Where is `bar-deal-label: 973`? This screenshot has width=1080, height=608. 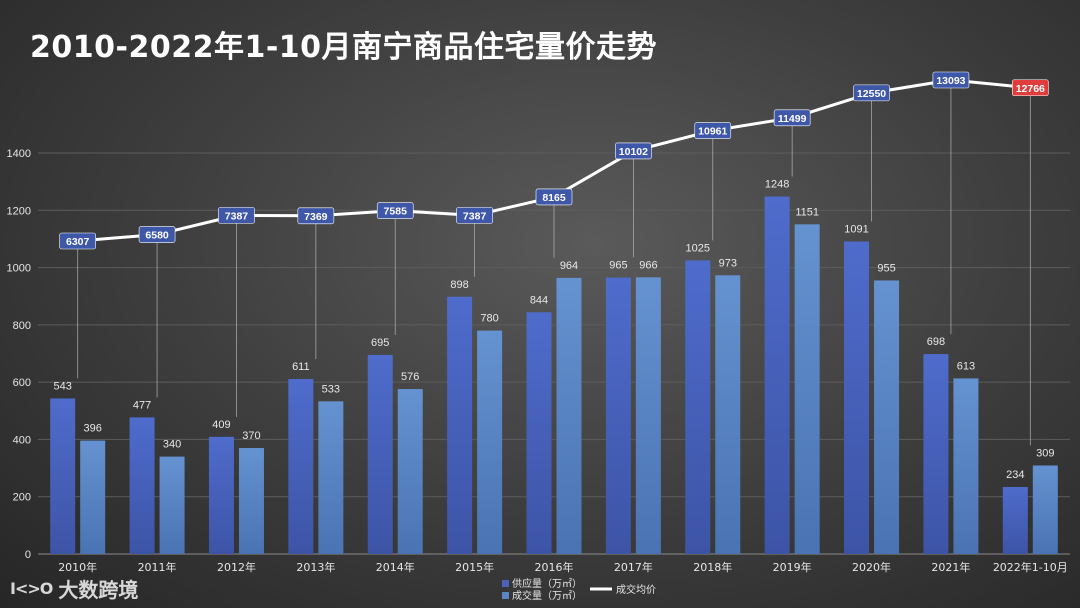 bar-deal-label: 973 is located at coordinates (728, 263).